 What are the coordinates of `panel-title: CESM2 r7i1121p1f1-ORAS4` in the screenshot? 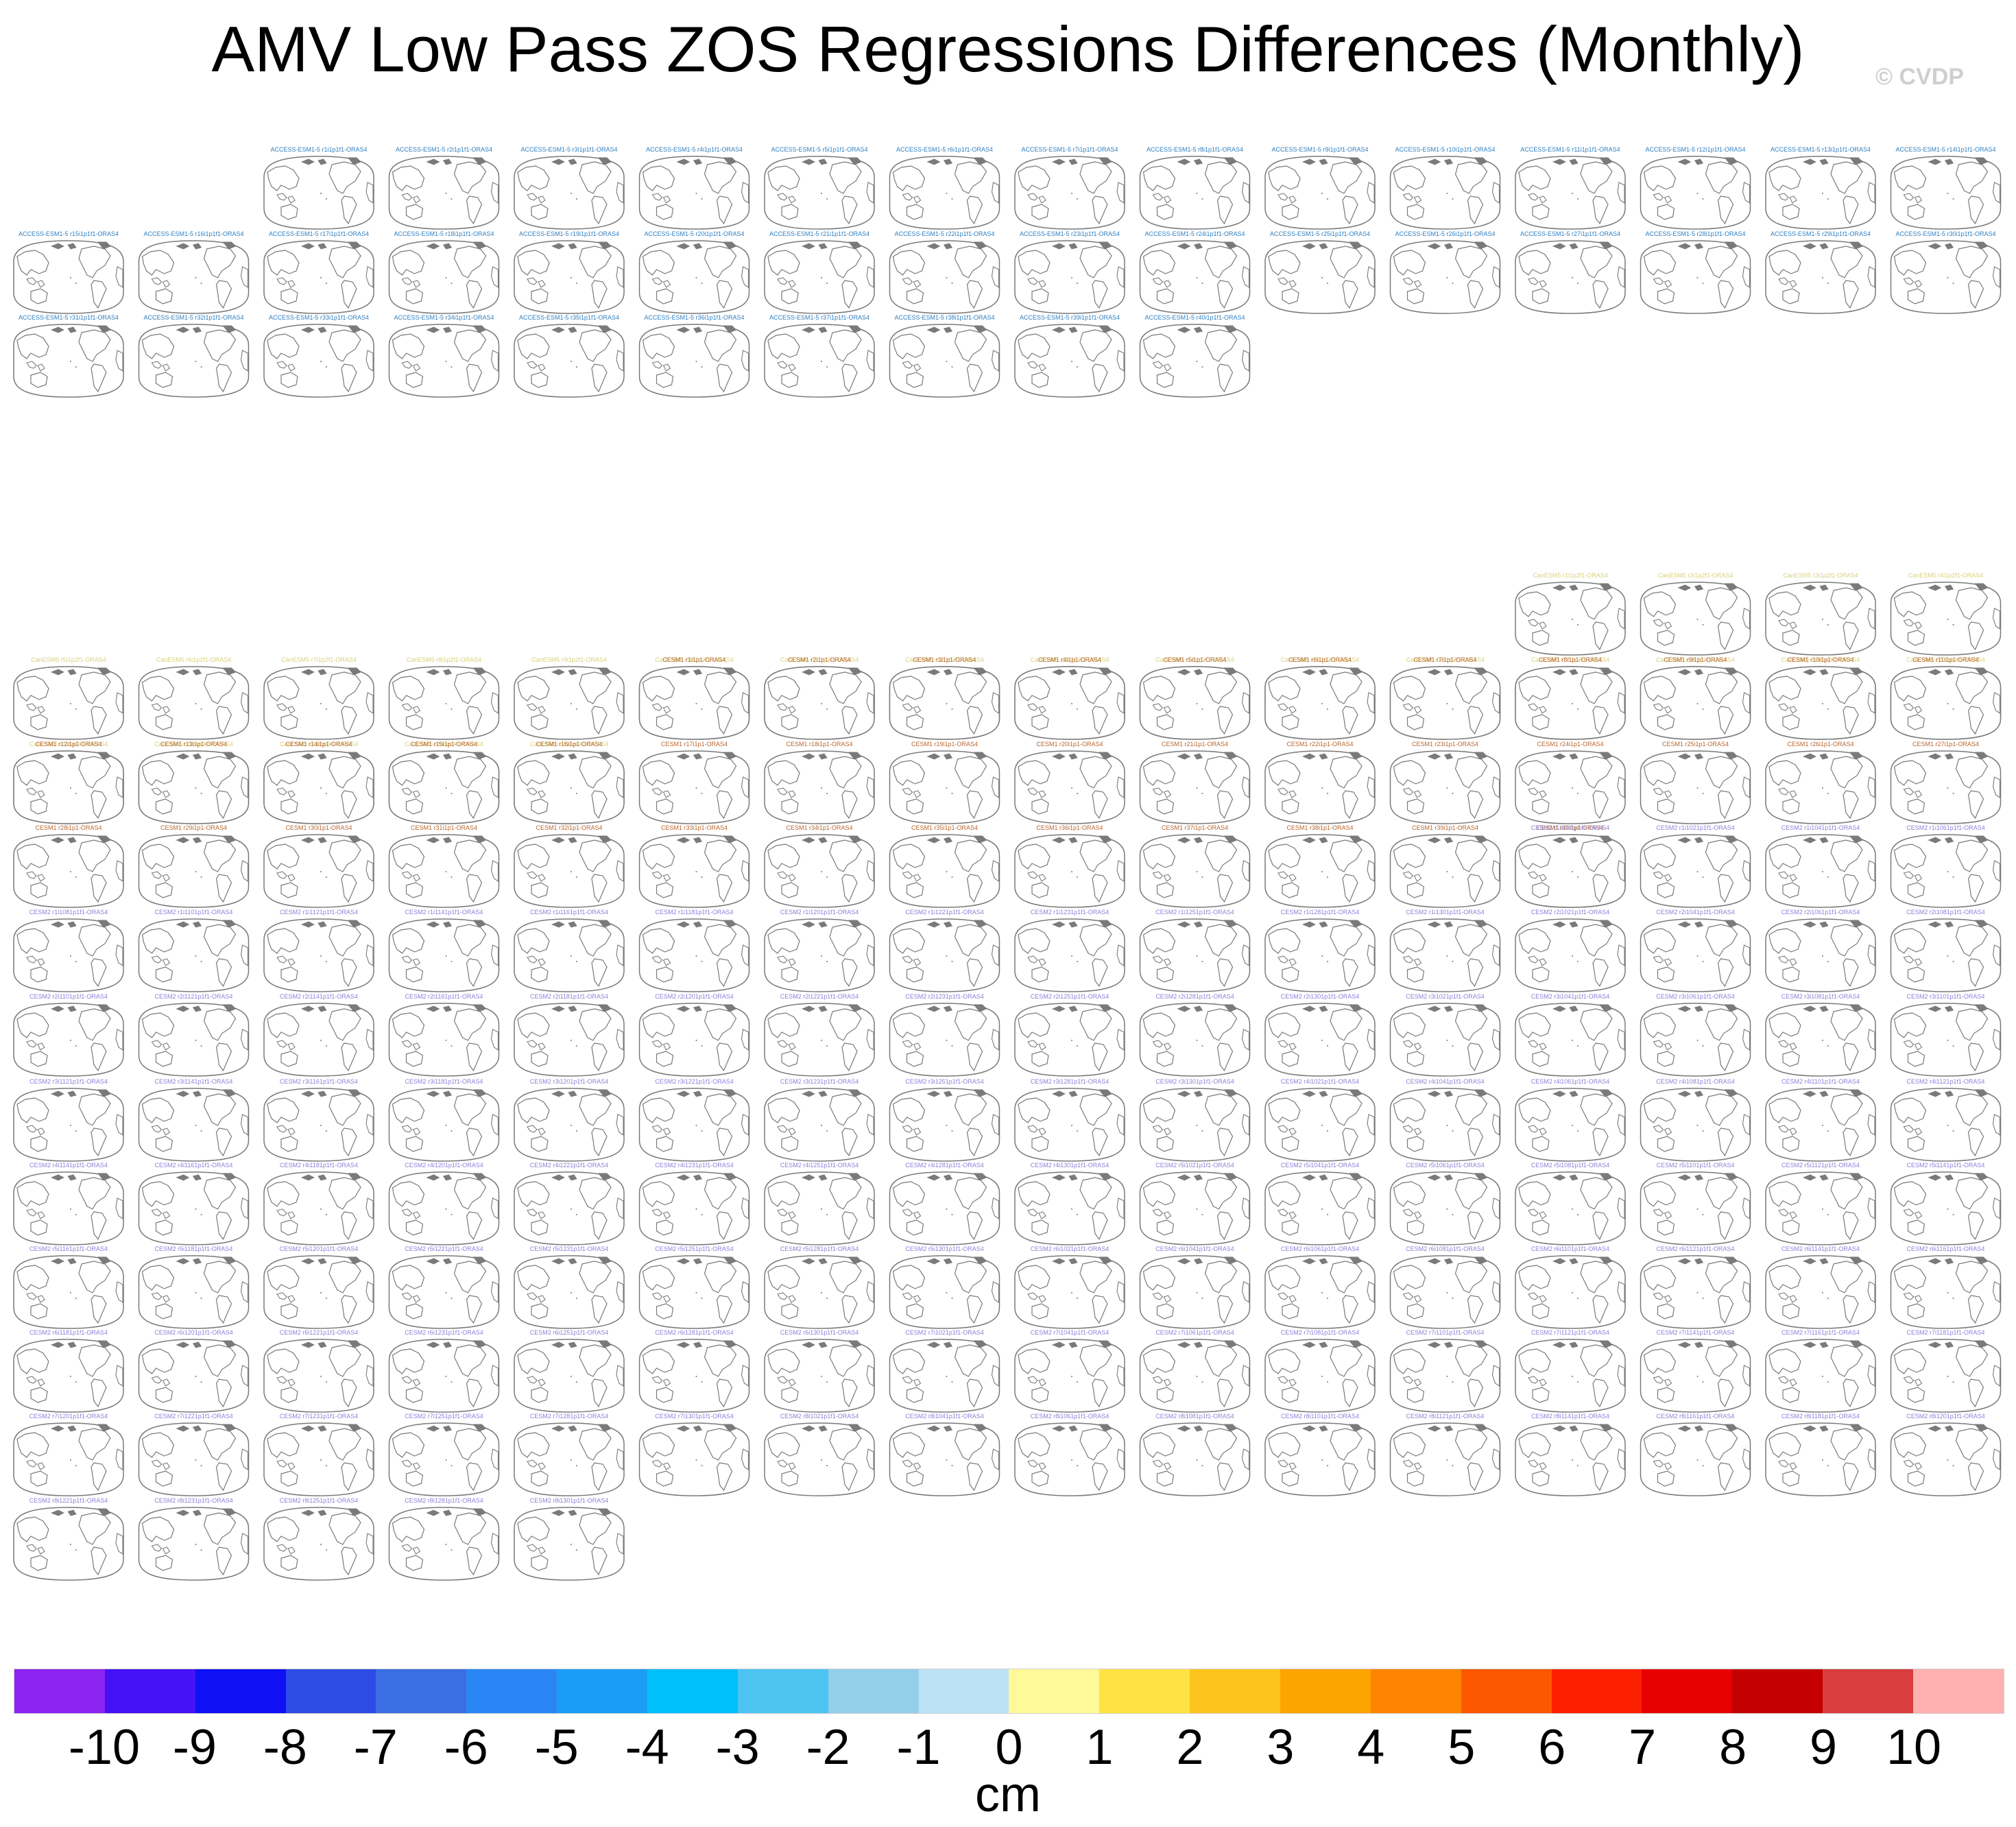 It's located at (1570, 1332).